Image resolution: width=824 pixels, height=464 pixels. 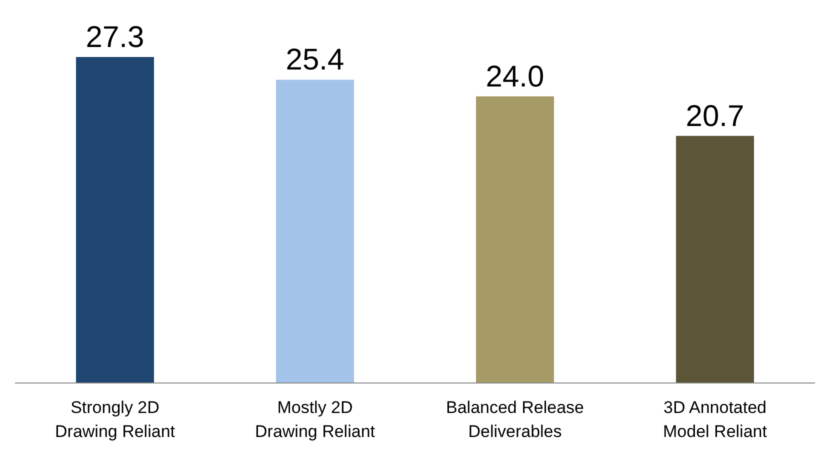 What do you see at coordinates (115, 419) in the screenshot?
I see `x-tick-label: Strongly 2D Drawing Reliant` at bounding box center [115, 419].